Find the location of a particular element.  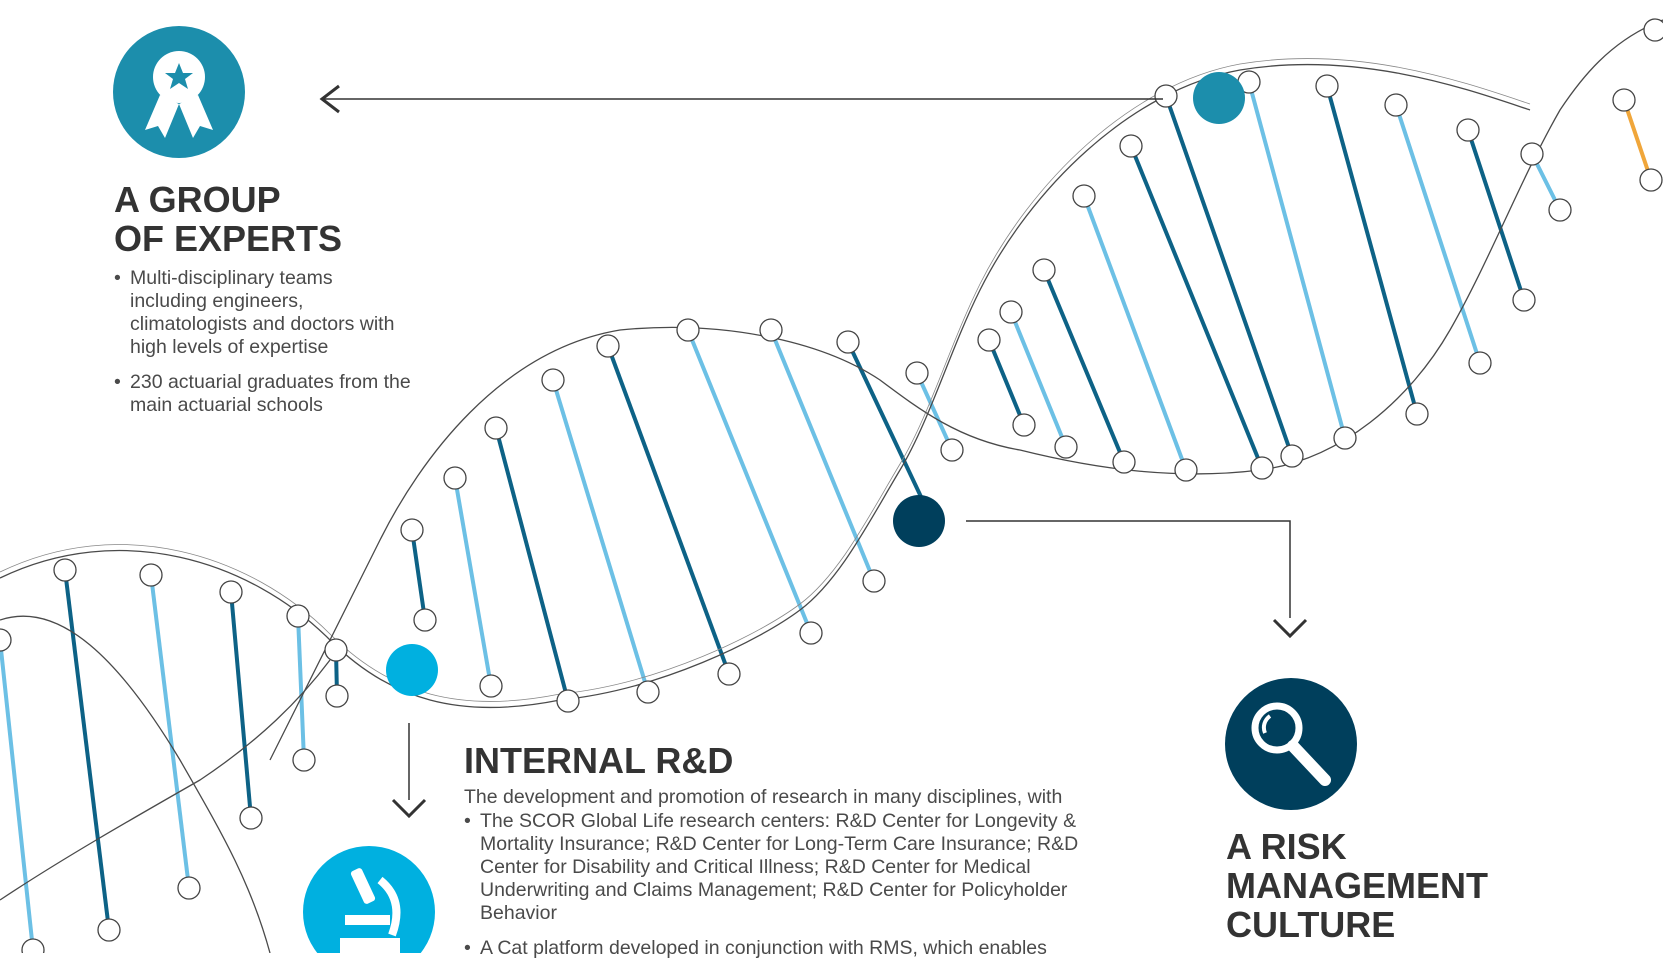

highlight-dot-risk is located at coordinates (919, 521).